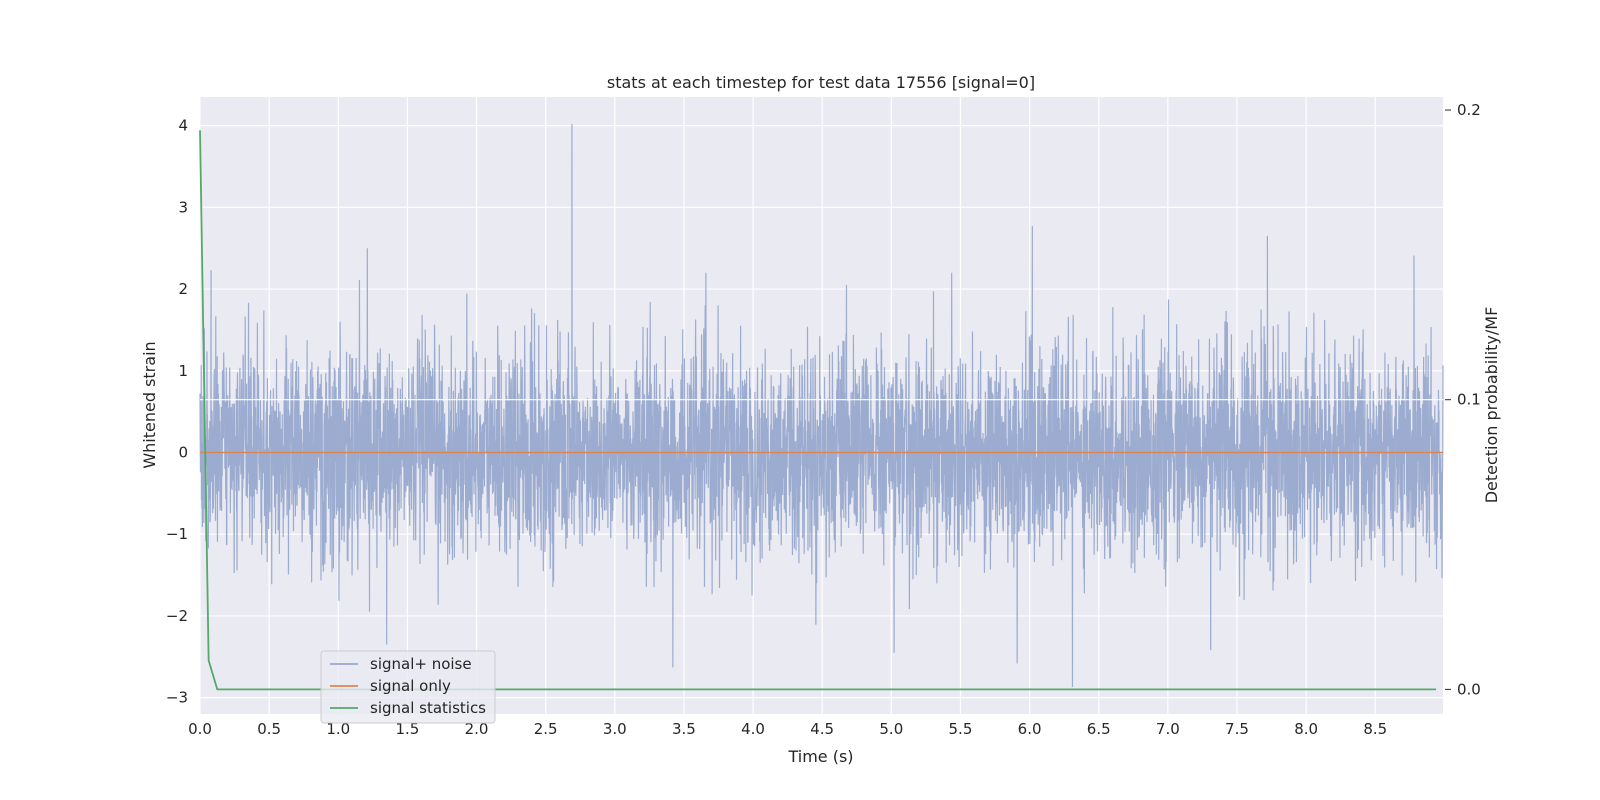  Describe the element at coordinates (177, 616) in the screenshot. I see `y-tick-label: −2` at that location.